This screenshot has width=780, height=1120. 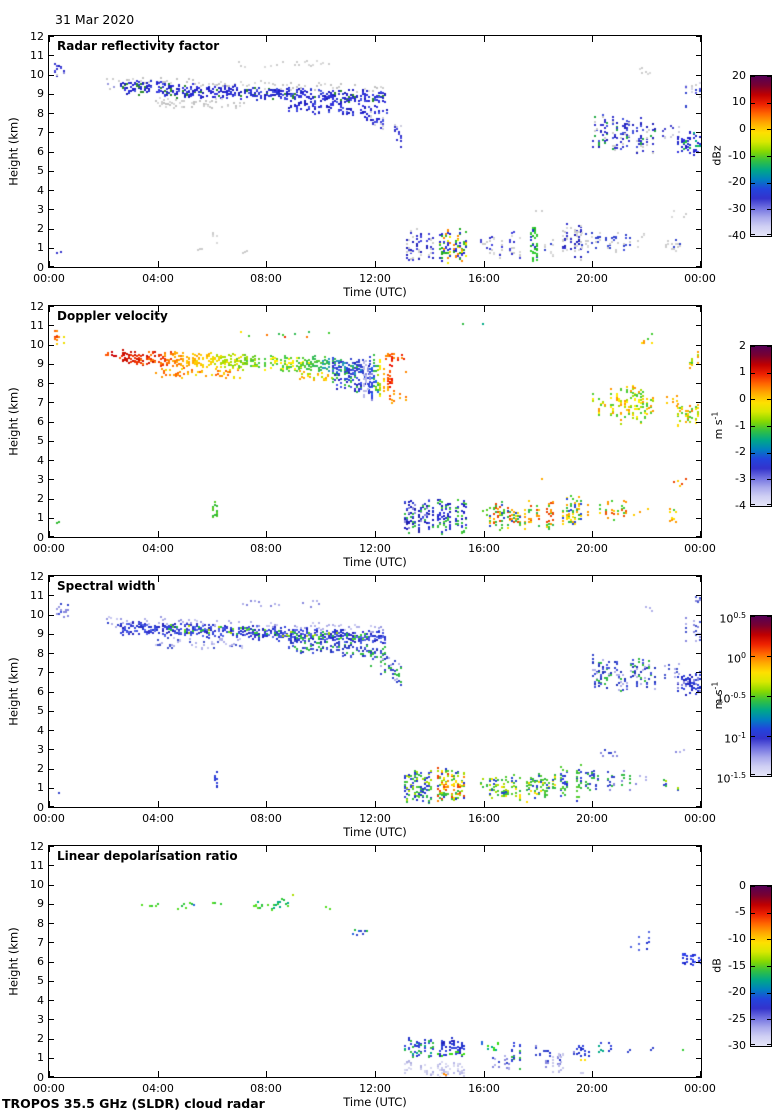 What do you see at coordinates (37, 614) in the screenshot?
I see `y-tick-label: 10` at bounding box center [37, 614].